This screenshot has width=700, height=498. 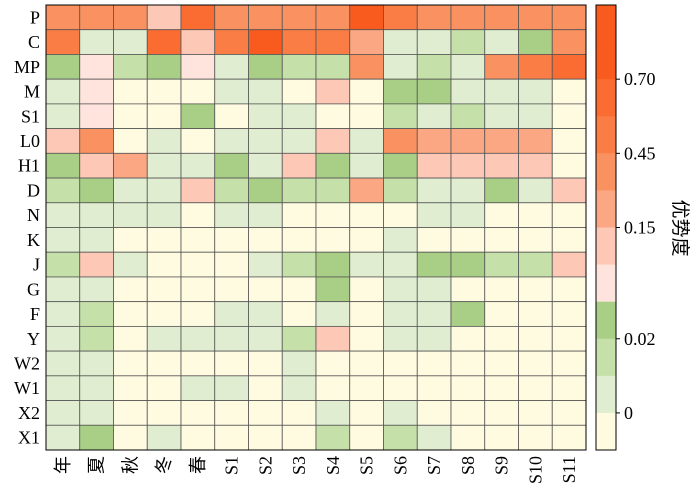 What do you see at coordinates (640, 228) in the screenshot?
I see `colorbar-tick-label: 0.15` at bounding box center [640, 228].